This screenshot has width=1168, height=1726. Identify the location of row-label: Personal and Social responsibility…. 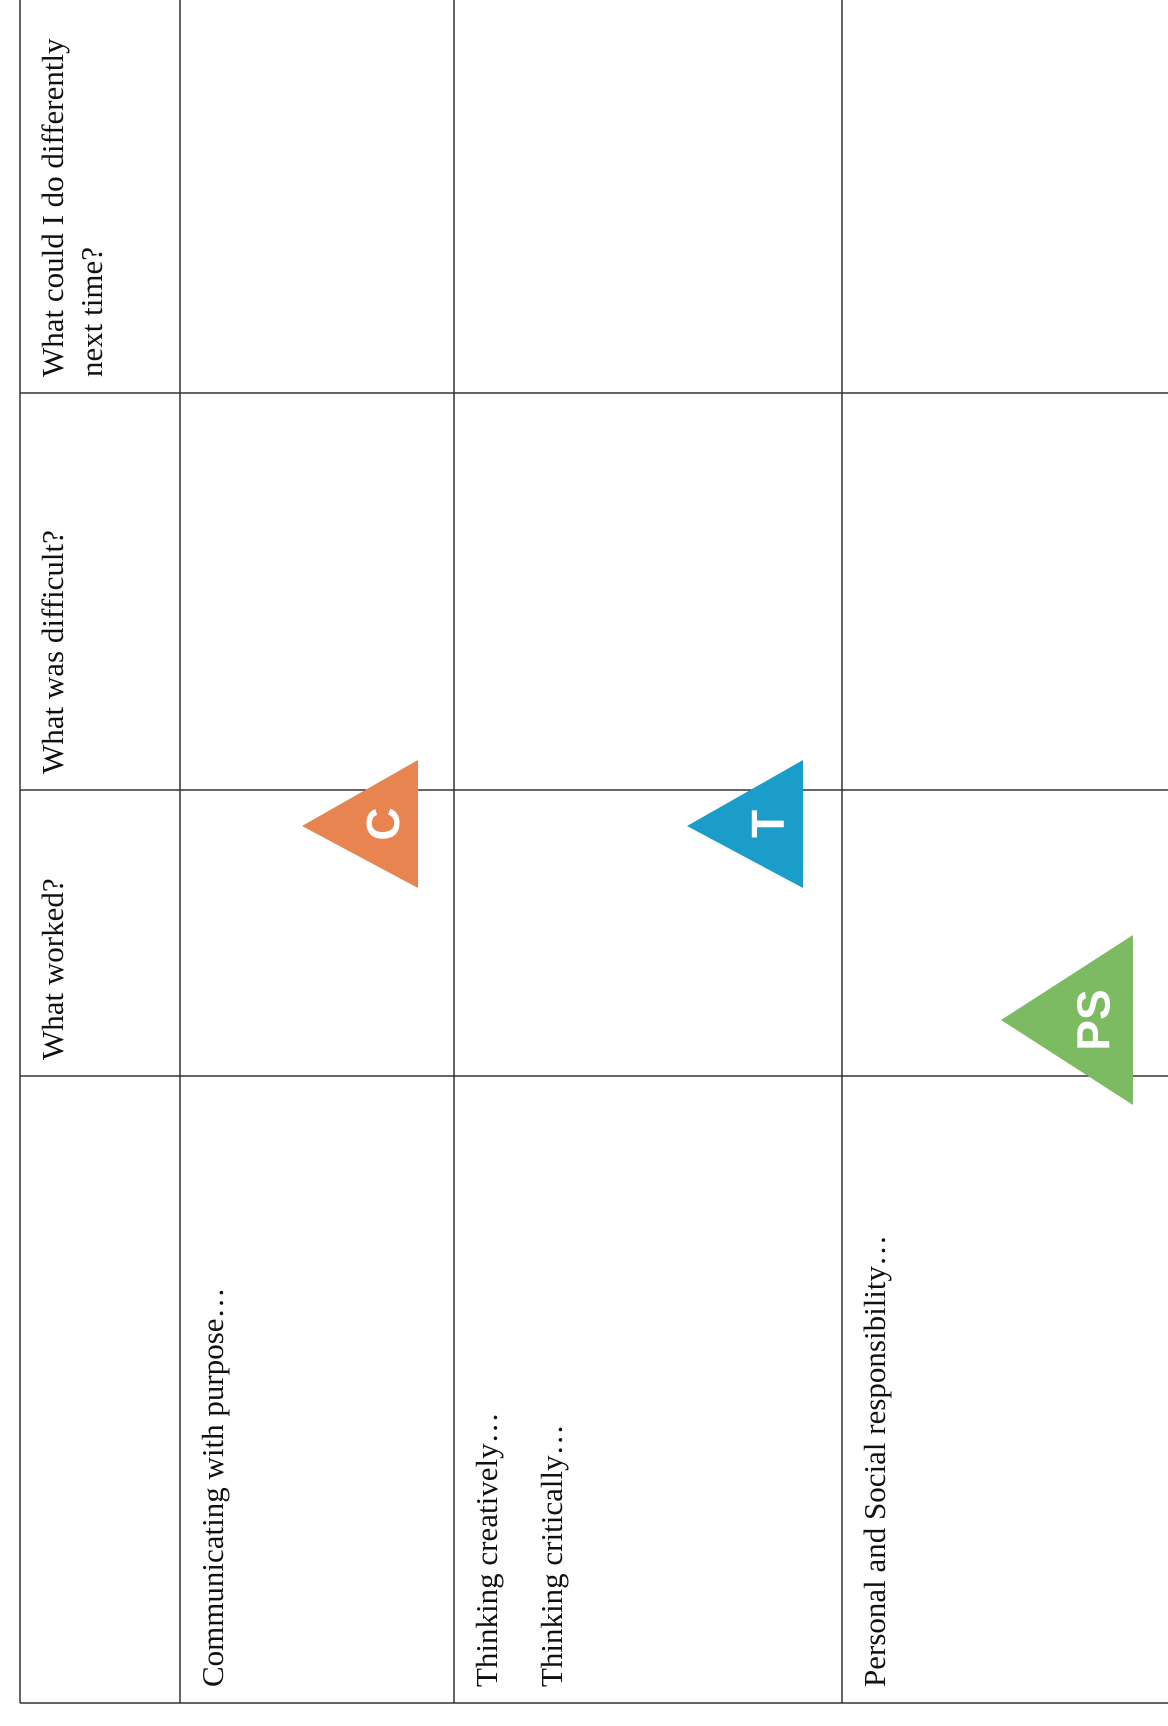
(874, 1460).